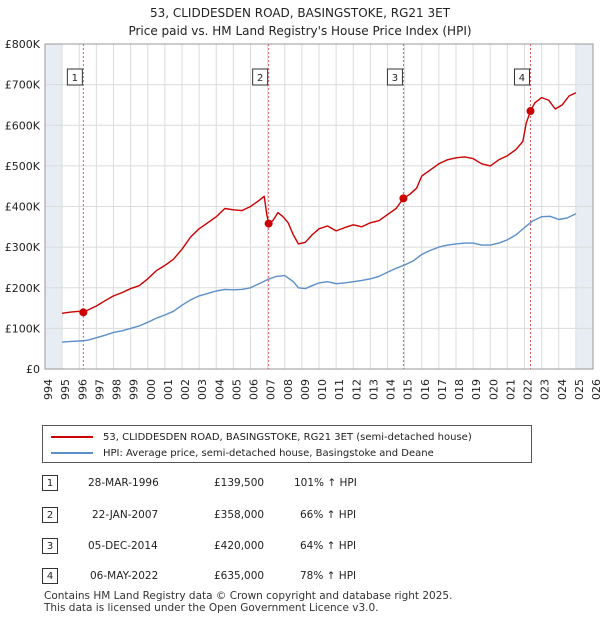 Image resolution: width=600 pixels, height=620 pixels. I want to click on x-tick-label: 1998, so click(117, 389).